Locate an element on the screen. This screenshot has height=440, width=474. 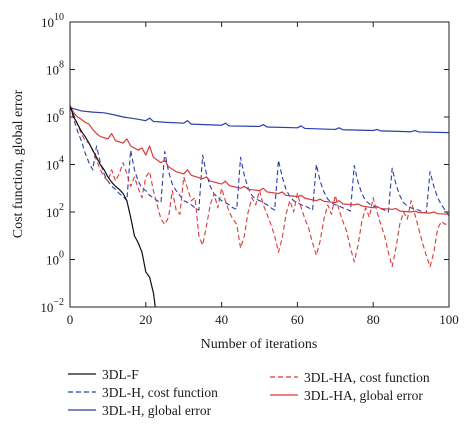
y-tick-label: 10⁸ is located at coordinates (55, 69).